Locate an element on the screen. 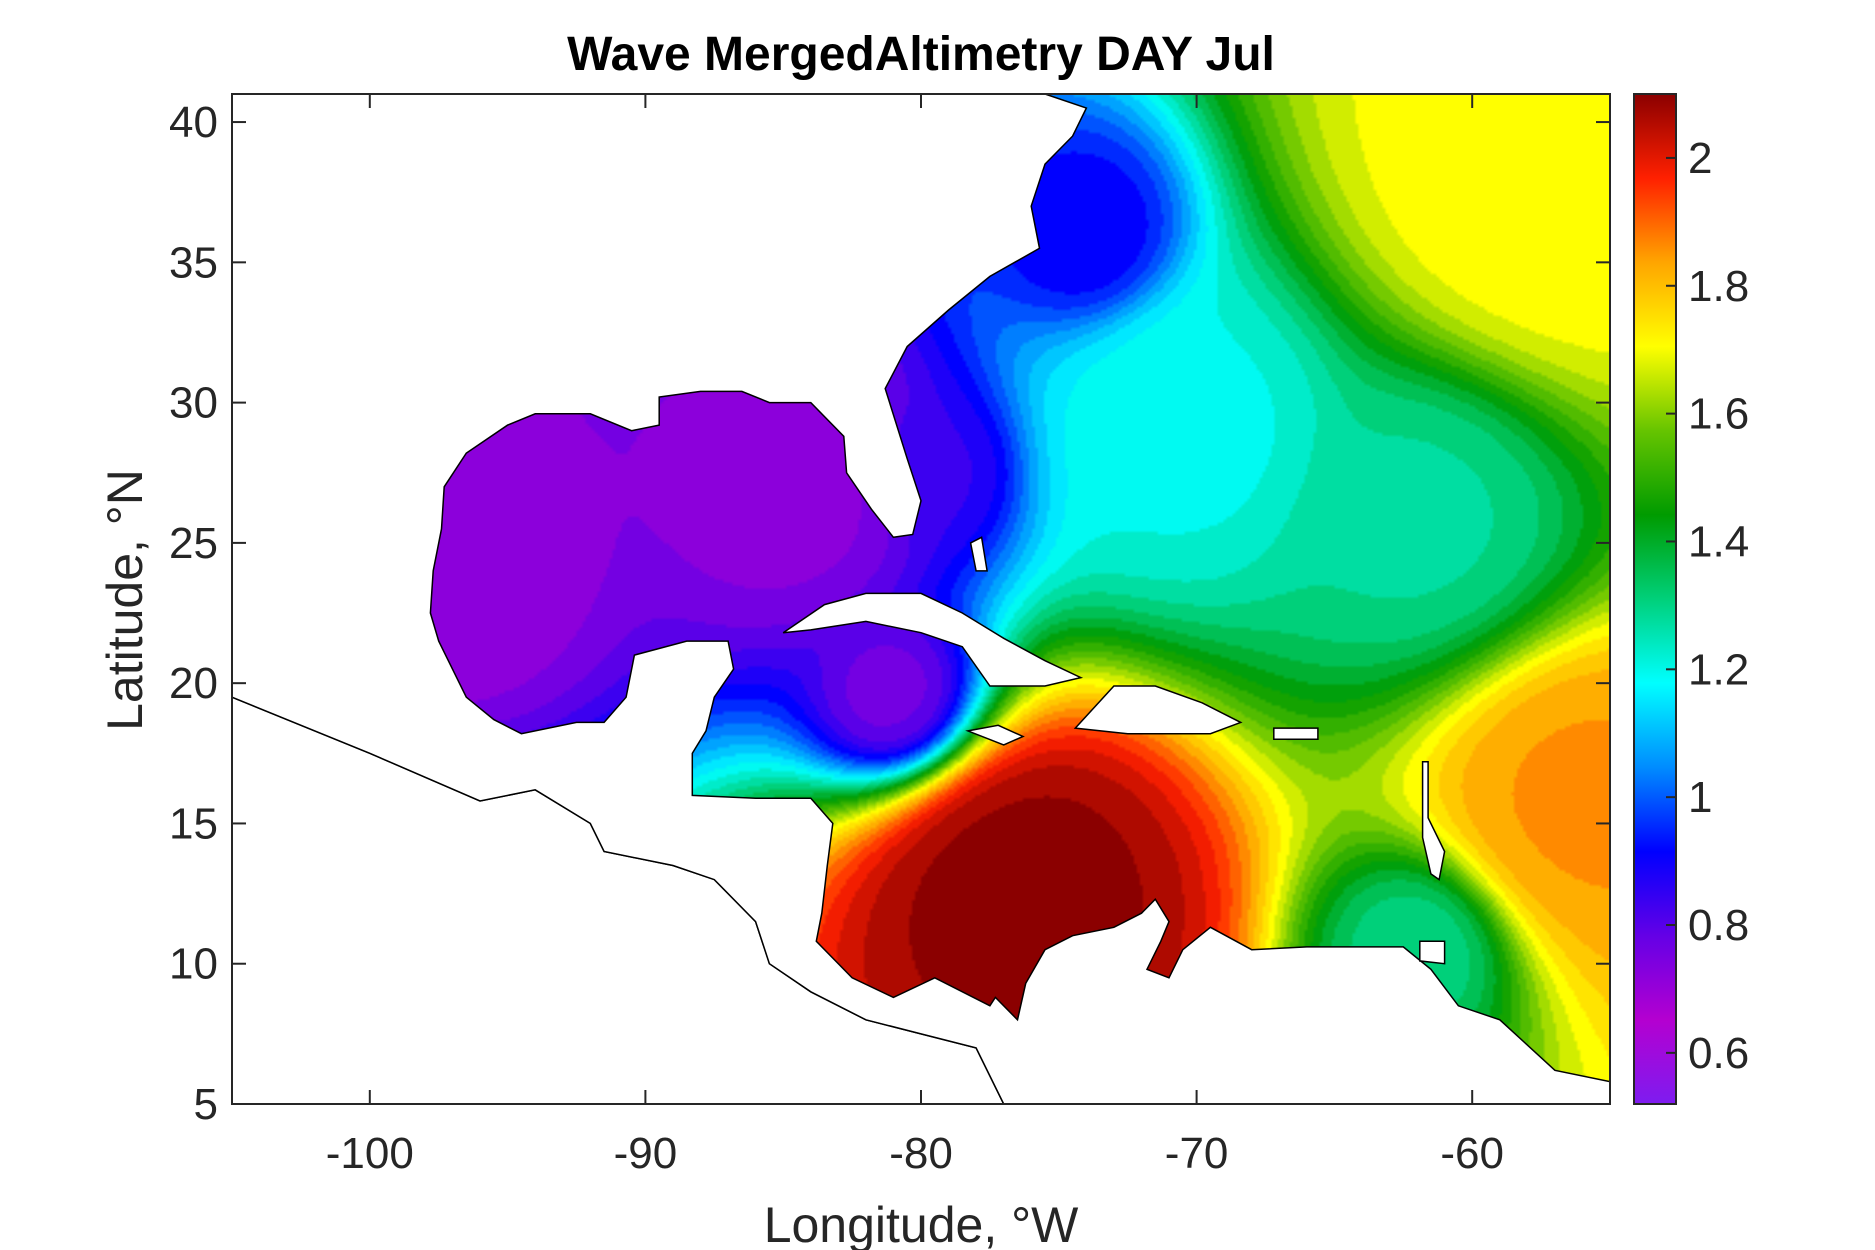 This screenshot has width=1875, height=1250. x-axis-label: Longitude, °W is located at coordinates (921, 1223).